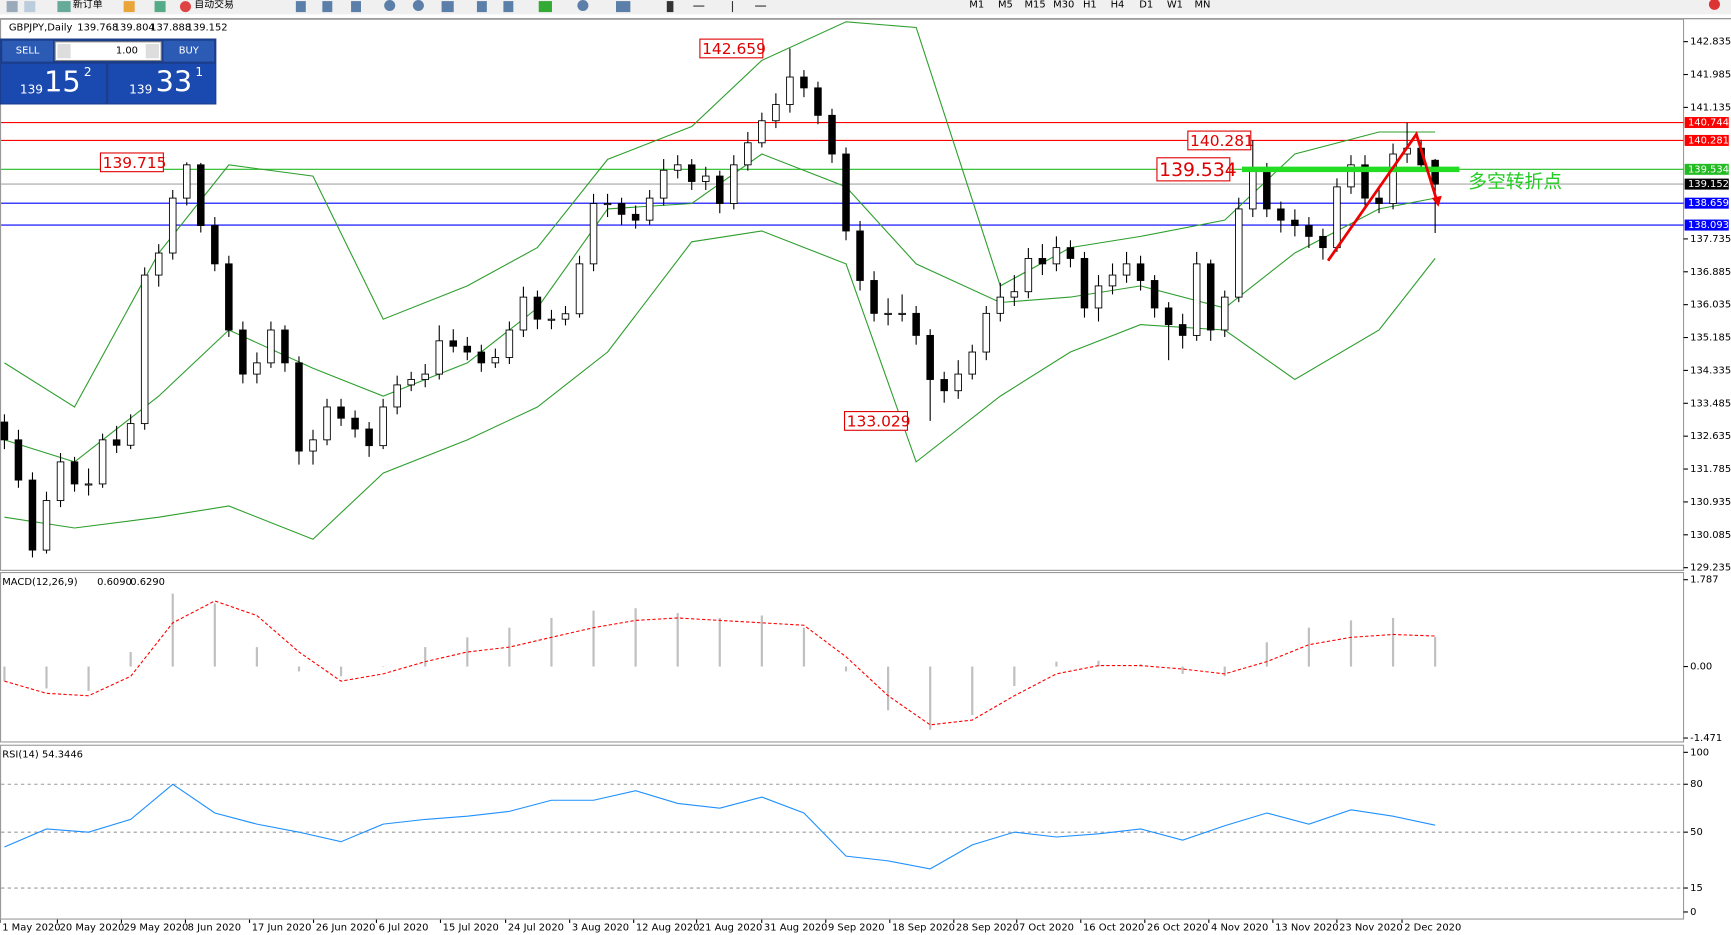 This screenshot has height=935, width=1731. What do you see at coordinates (731, 927) in the screenshot?
I see `x-tick-label: 21 Aug 2020` at bounding box center [731, 927].